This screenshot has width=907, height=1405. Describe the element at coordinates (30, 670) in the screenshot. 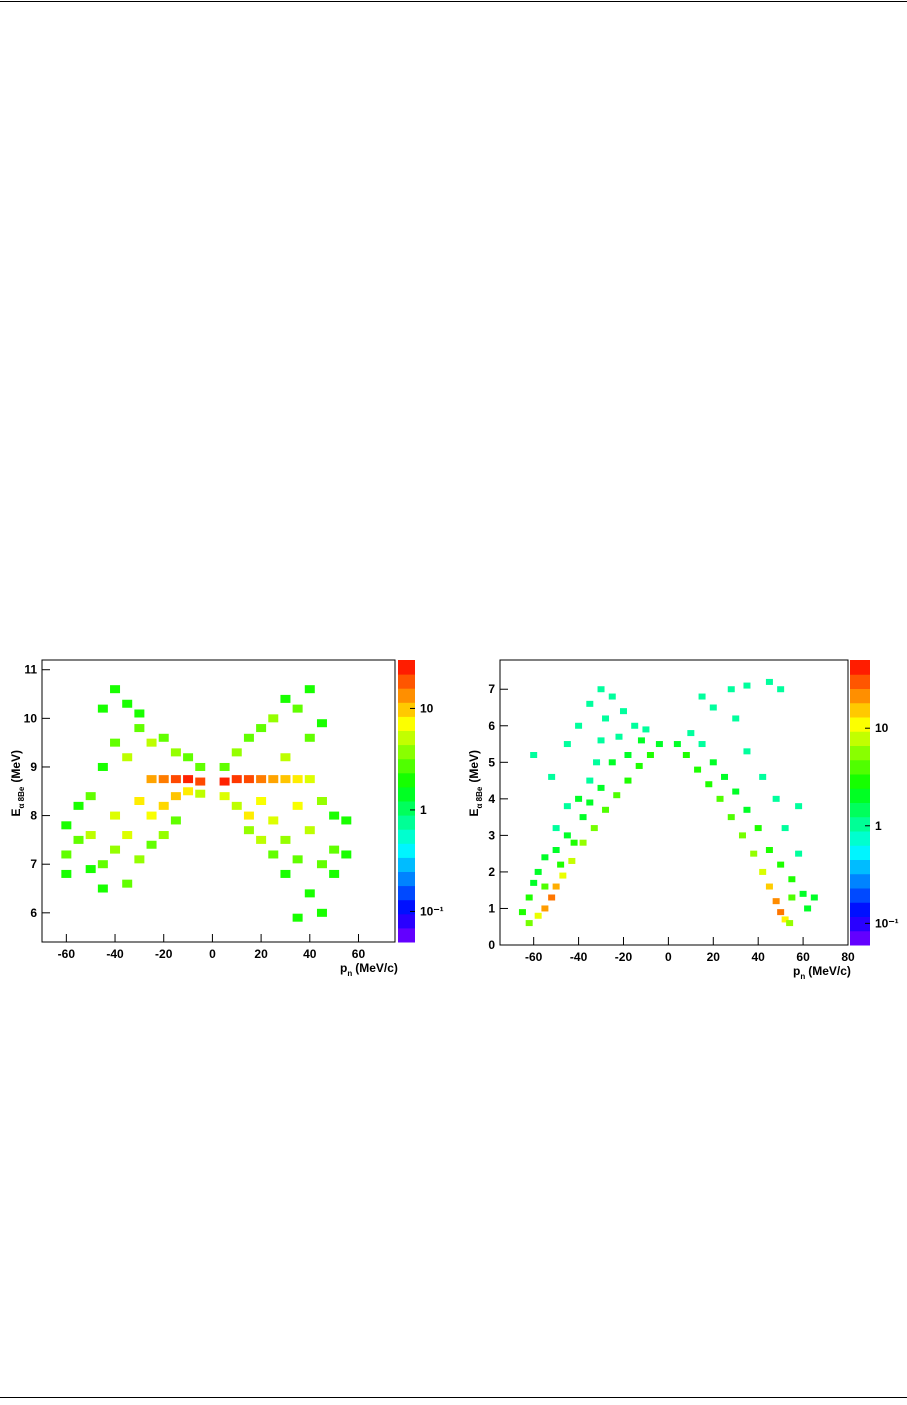

I see `y-tick-label: 11` at that location.